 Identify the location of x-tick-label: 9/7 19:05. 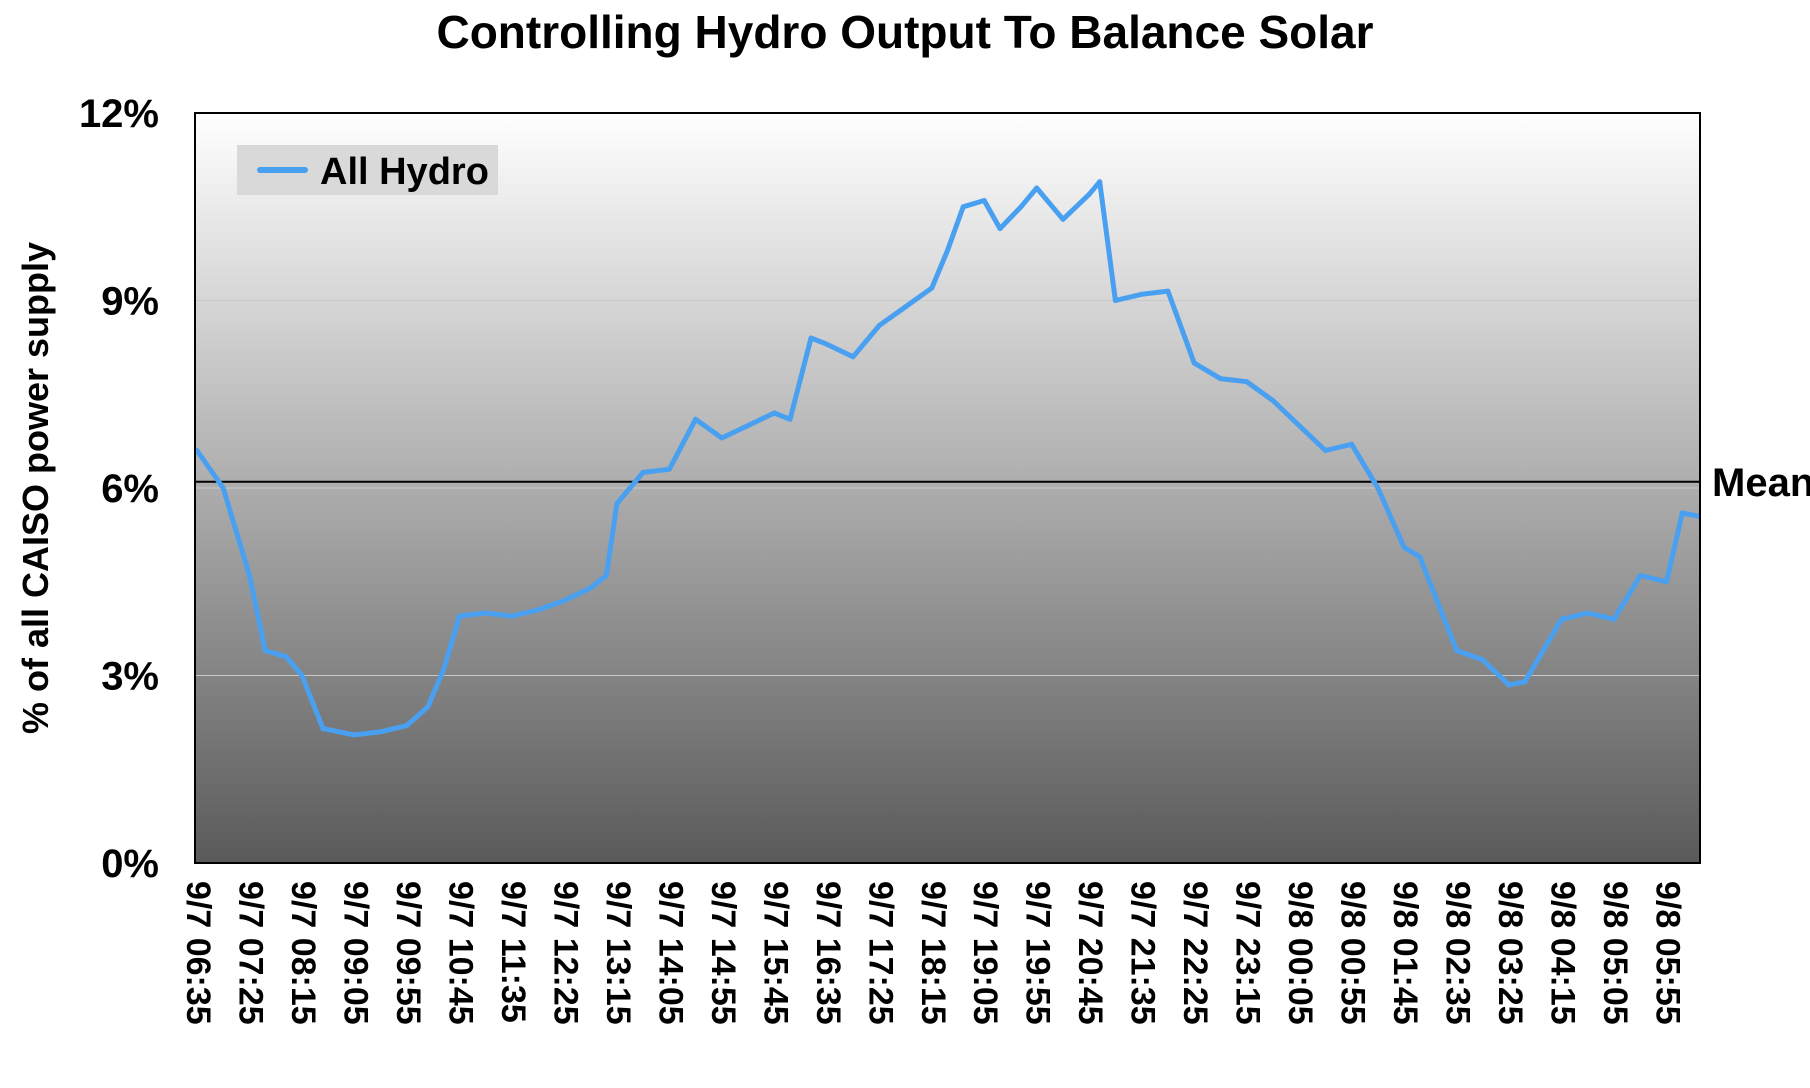
(985, 953).